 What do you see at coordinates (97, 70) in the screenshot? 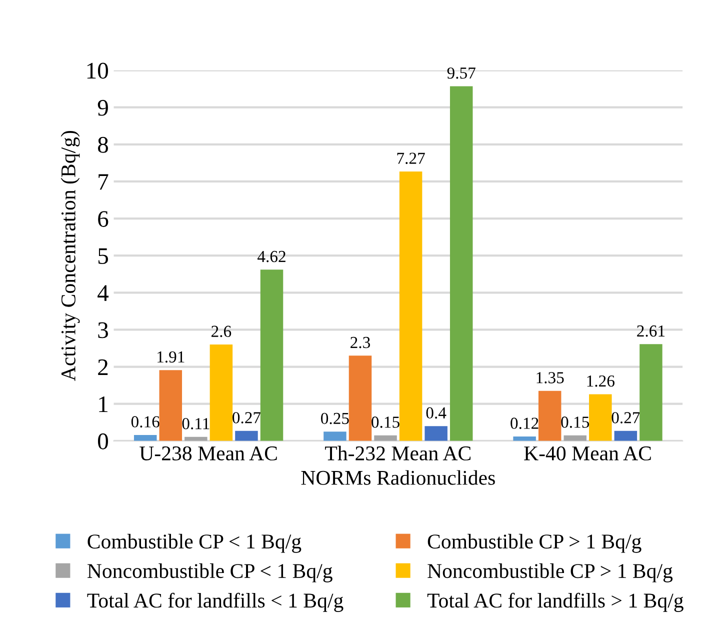
I see `y-tick-label: 10` at bounding box center [97, 70].